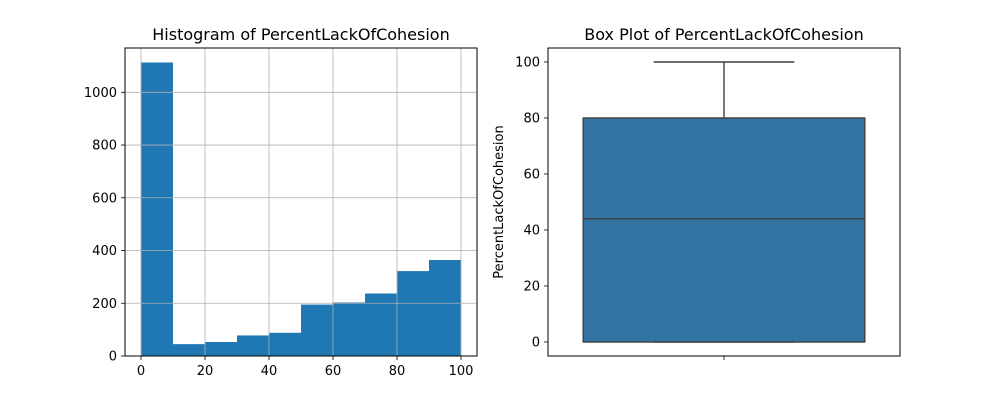 The image size is (1000, 400). Describe the element at coordinates (100, 93) in the screenshot. I see `histogram-y-tick-label-5: 1000` at that location.